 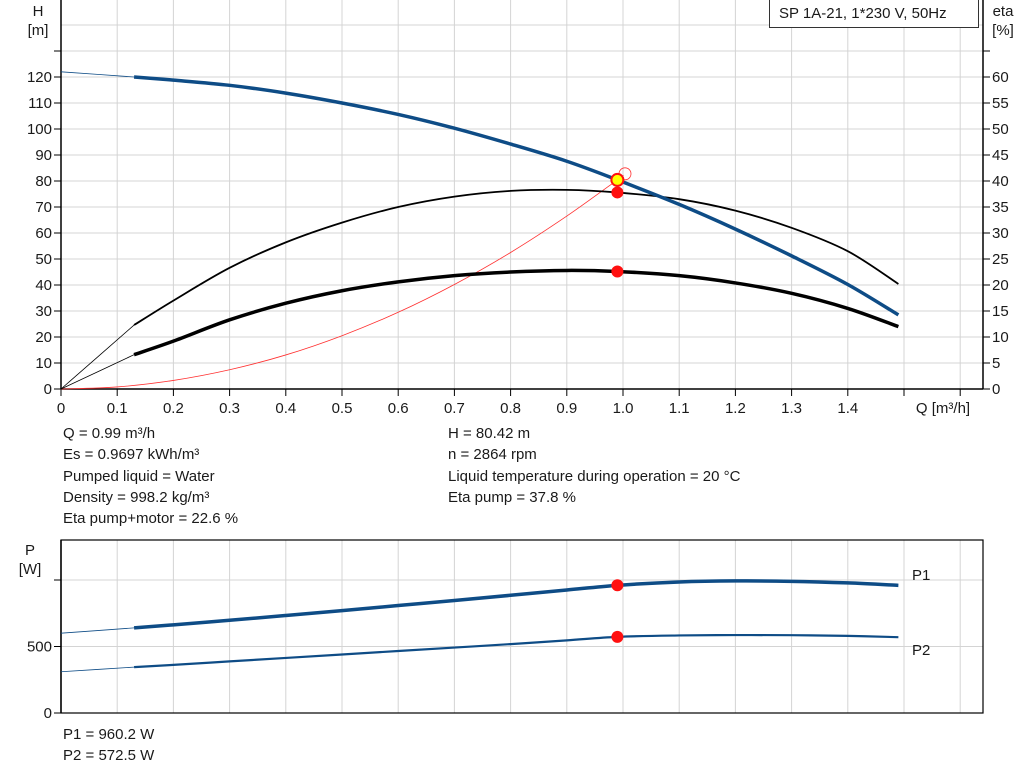 I want to click on info-flow: Q = 0.99 m³/h, so click(x=109, y=433).